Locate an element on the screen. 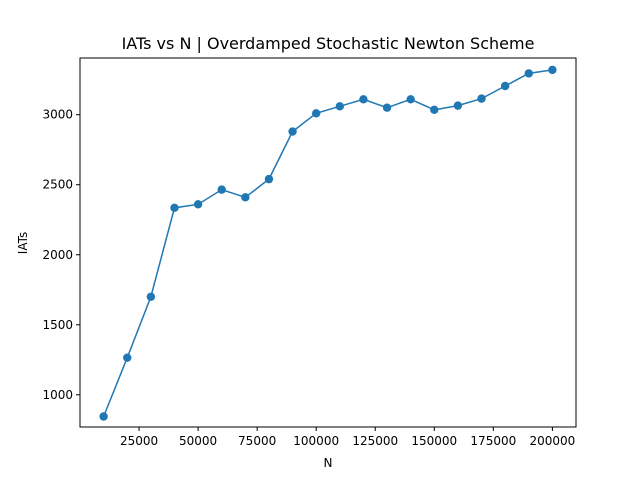 The image size is (640, 480). y-axis-label: IATs is located at coordinates (23, 243).